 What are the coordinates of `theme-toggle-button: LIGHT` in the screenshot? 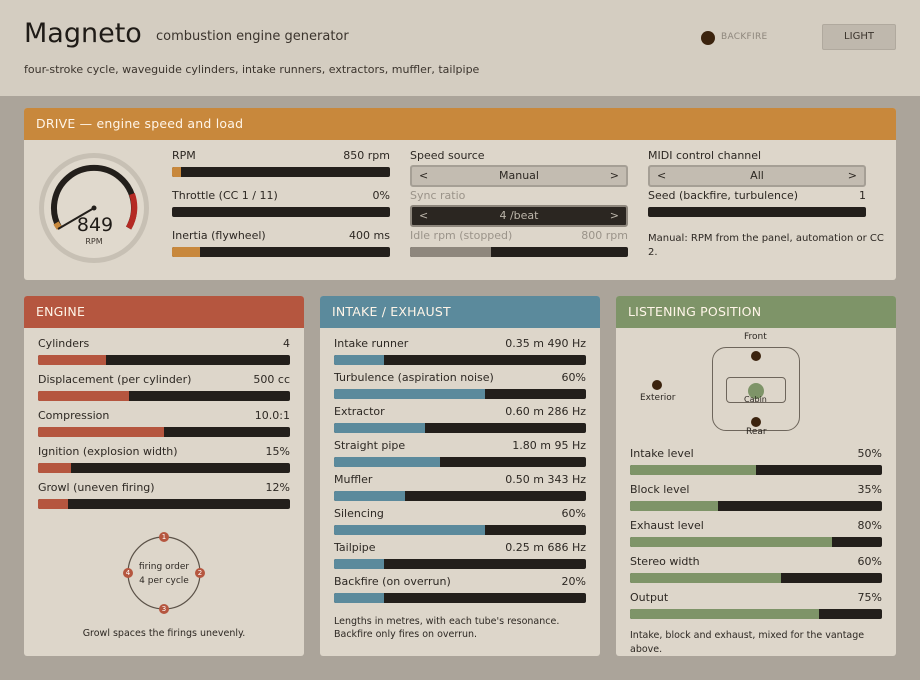 It's located at (859, 37).